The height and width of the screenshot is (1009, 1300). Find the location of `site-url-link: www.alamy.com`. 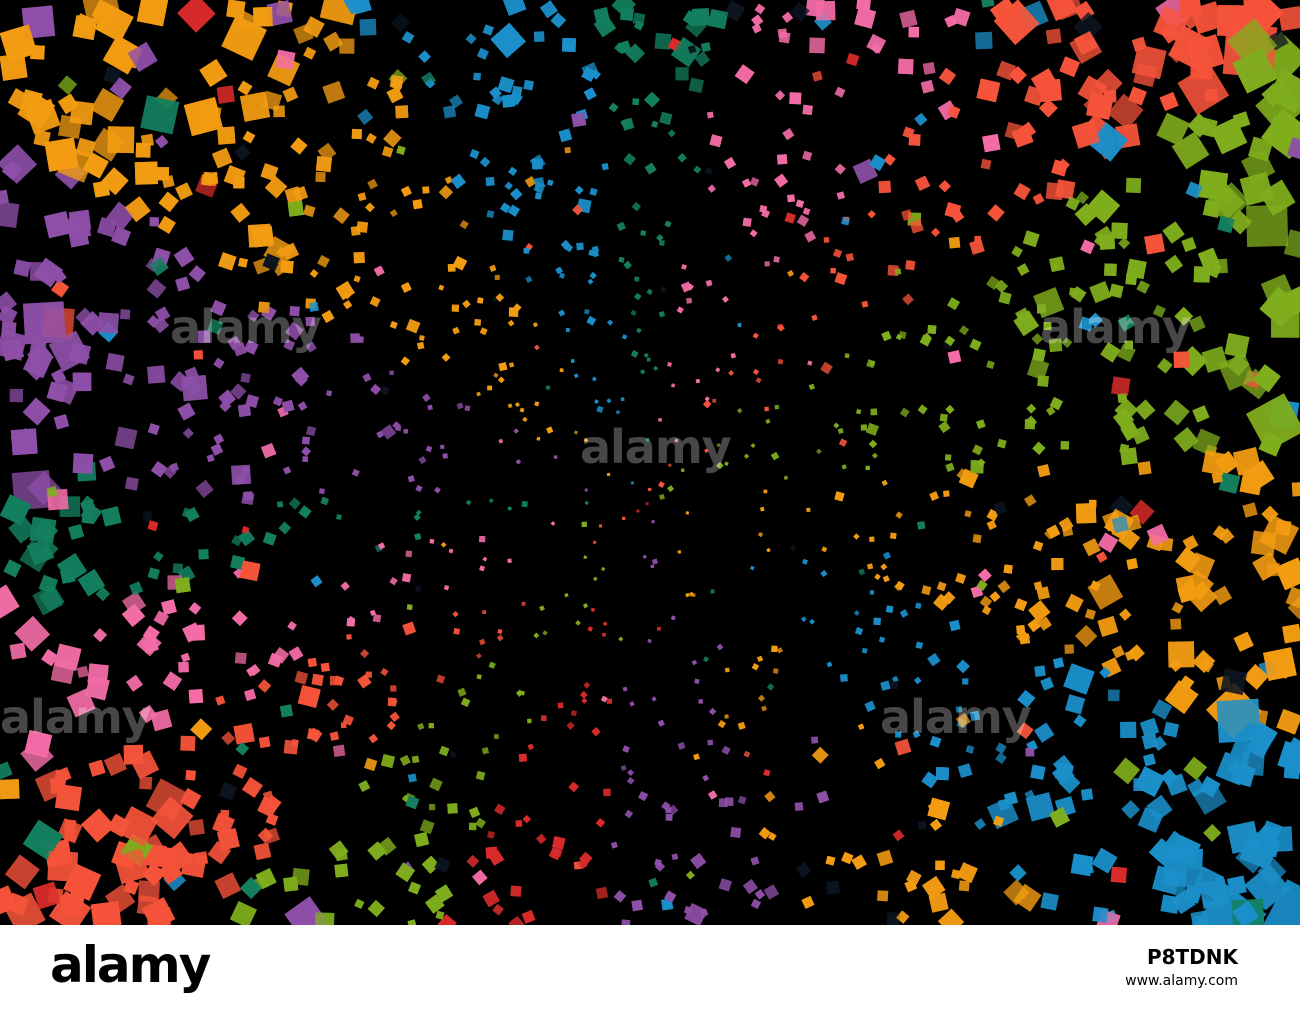

site-url-link: www.alamy.com is located at coordinates (1181, 981).